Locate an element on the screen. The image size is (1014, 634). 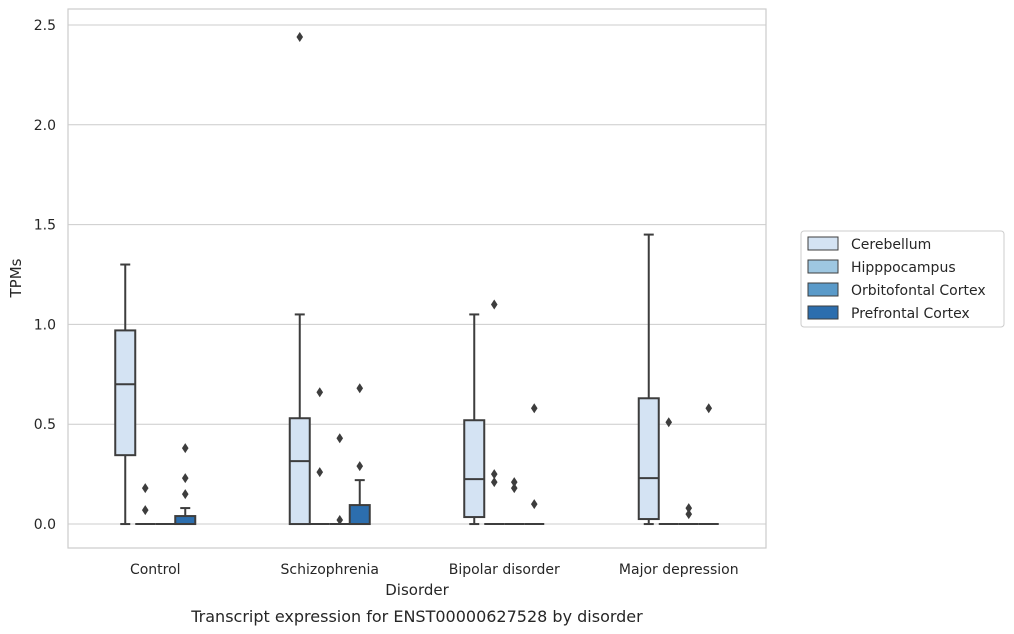
x-tick-label: Major depression is located at coordinates (679, 570).